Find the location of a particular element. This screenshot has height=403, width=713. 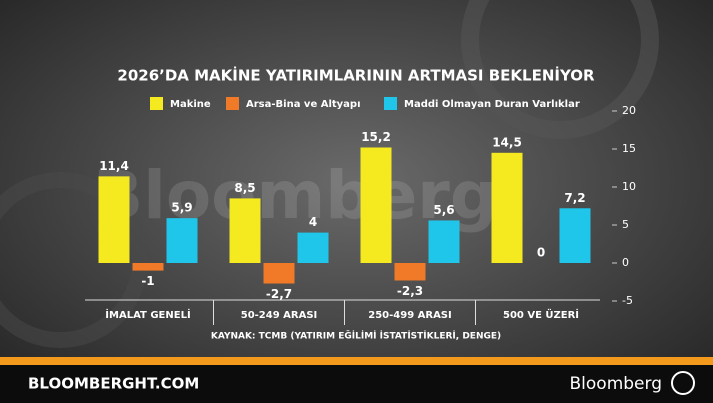

value-label: 14,5 is located at coordinates (507, 142).